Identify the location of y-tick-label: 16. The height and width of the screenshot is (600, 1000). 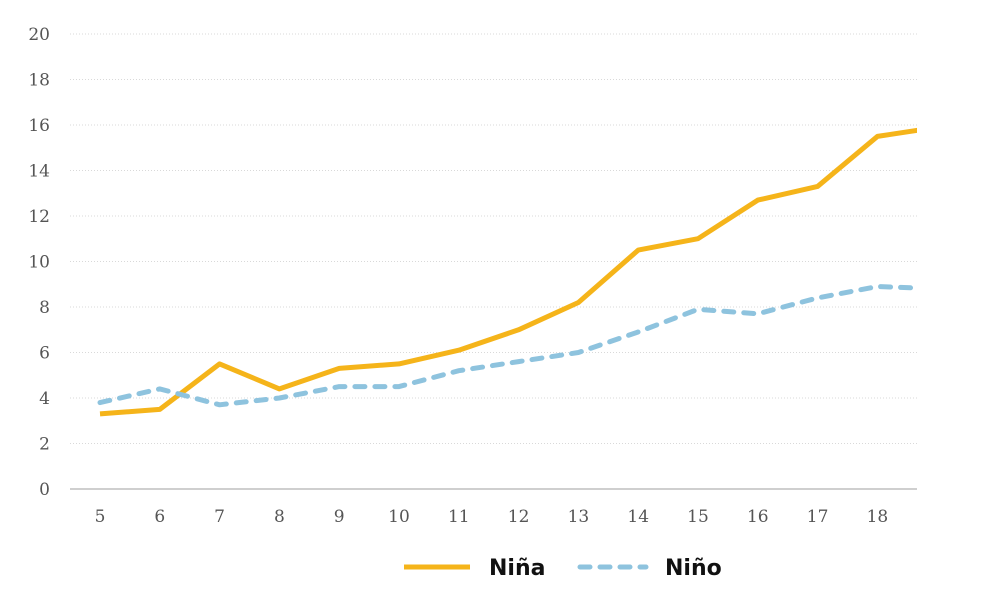
(39, 126).